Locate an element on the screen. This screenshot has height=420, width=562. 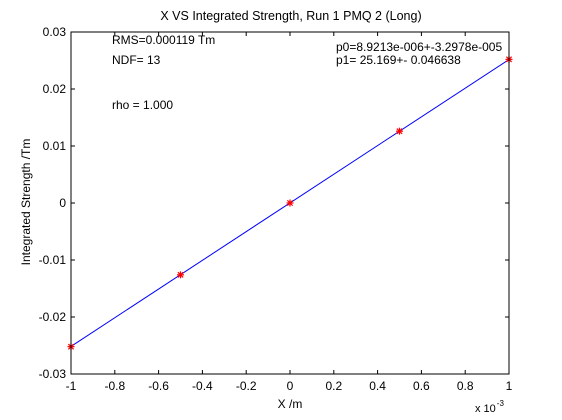
y-tick-label: -0.01 is located at coordinates (53, 260).